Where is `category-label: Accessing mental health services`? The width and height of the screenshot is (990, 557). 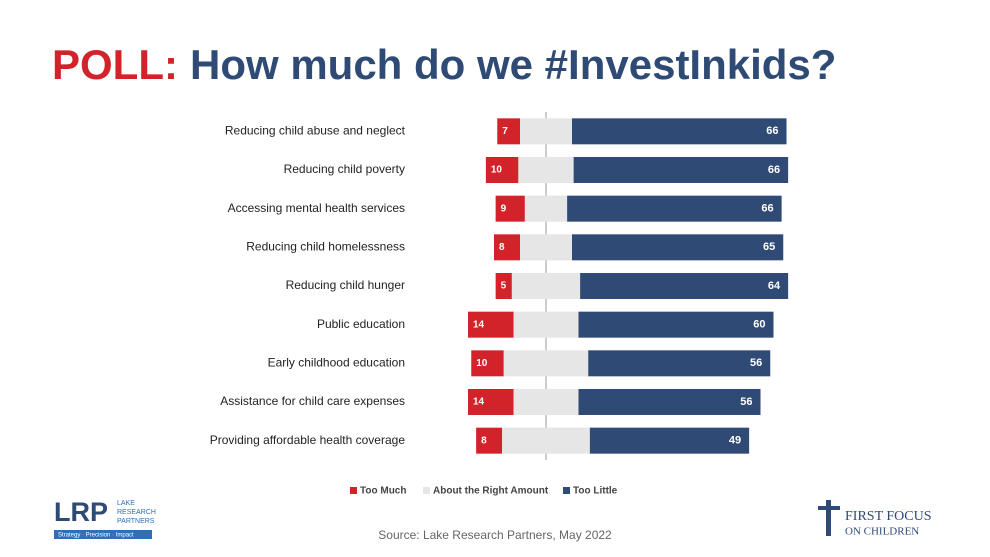
category-label: Accessing mental health services is located at coordinates (316, 208).